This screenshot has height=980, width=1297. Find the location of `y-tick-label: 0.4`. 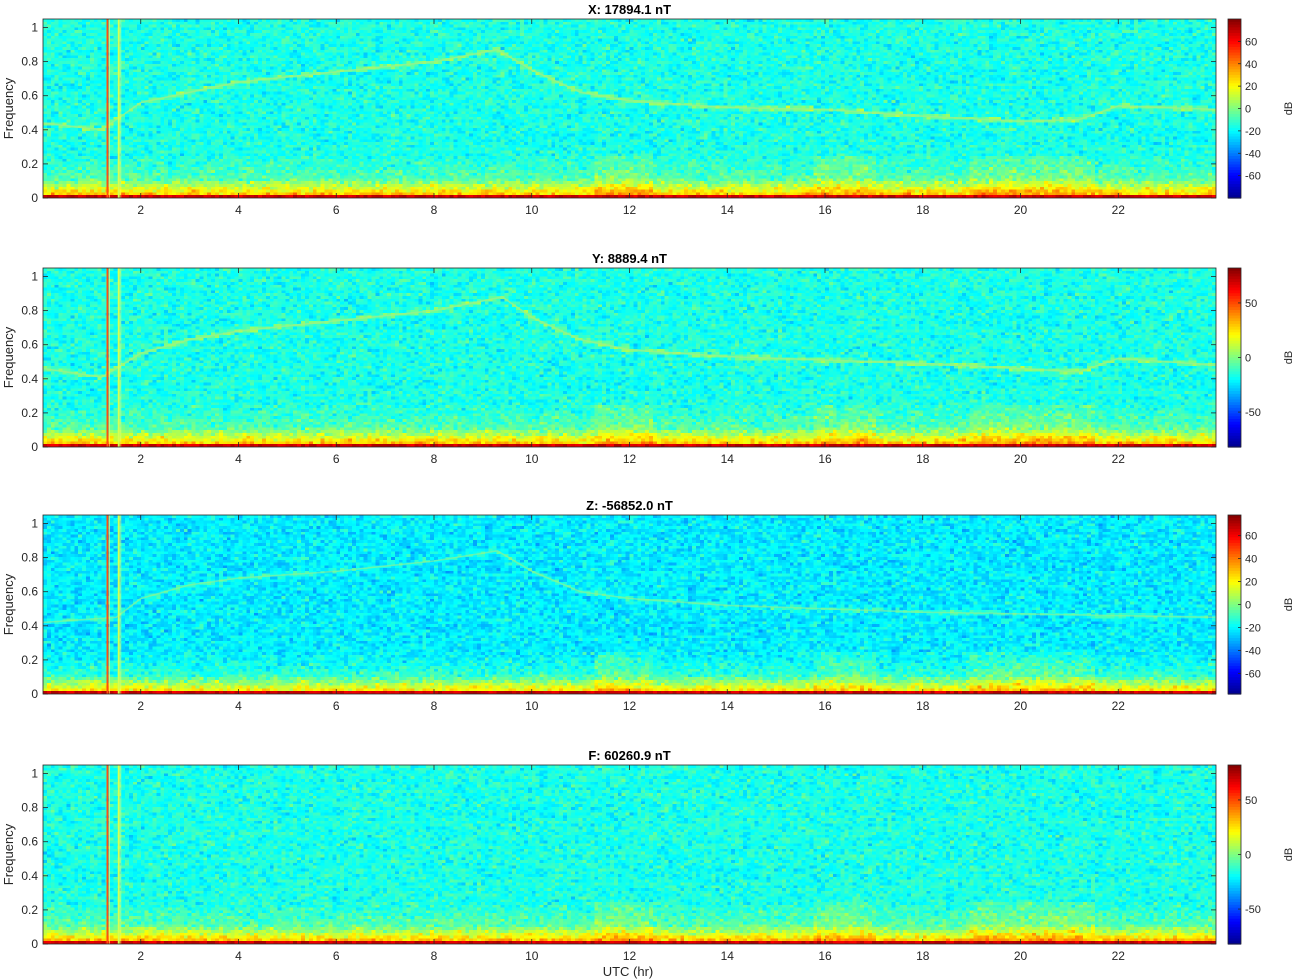

y-tick-label: 0.4 is located at coordinates (29, 379).